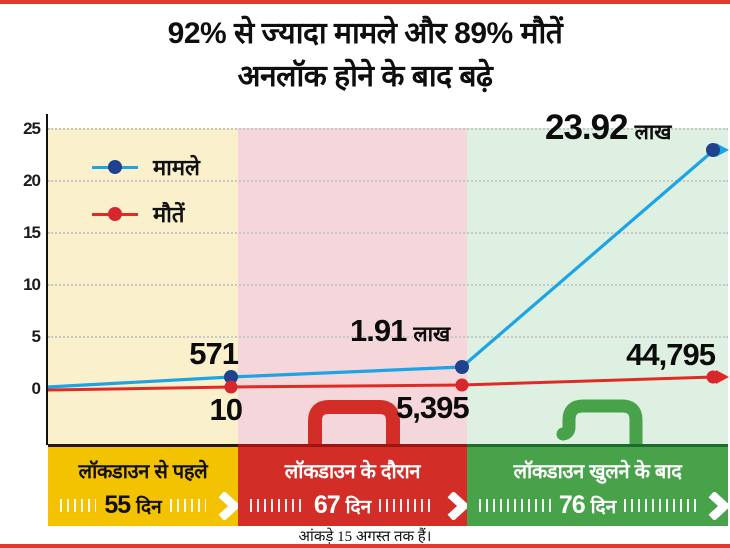  Describe the element at coordinates (36, 388) in the screenshot. I see `y-tick-0: 0` at that location.